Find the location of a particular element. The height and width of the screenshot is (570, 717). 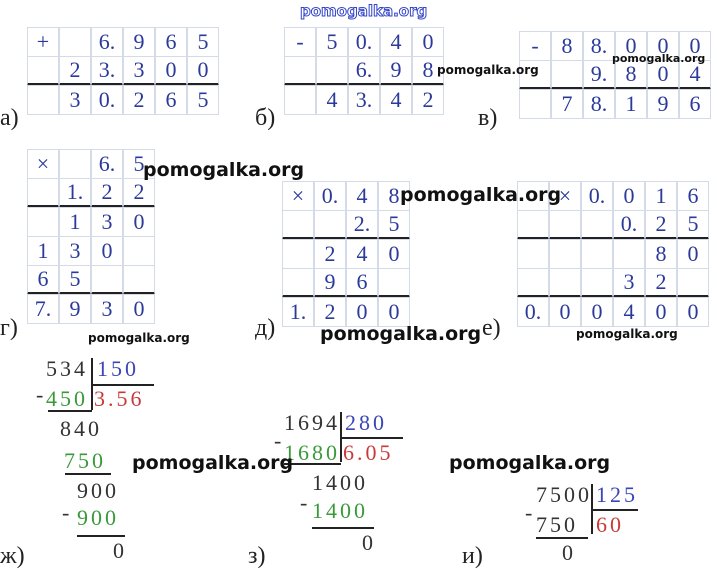

grid-cell: 9. is located at coordinates (599, 75).